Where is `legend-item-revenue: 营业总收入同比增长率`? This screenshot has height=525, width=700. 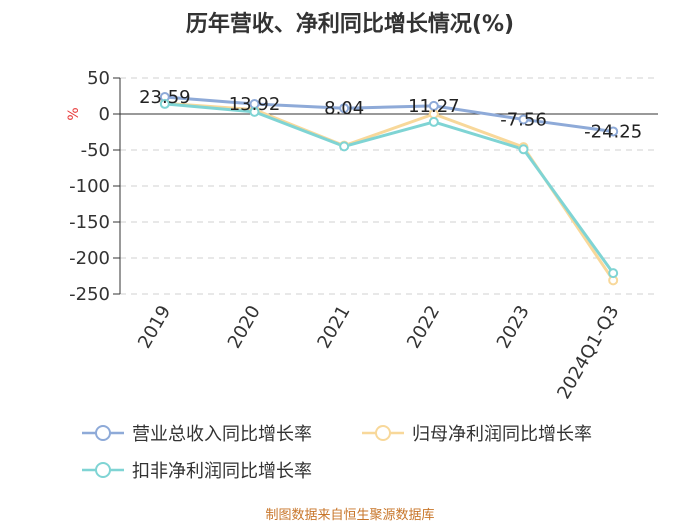 legend-item-revenue: 营业总收入同比增长率 is located at coordinates (196, 433).